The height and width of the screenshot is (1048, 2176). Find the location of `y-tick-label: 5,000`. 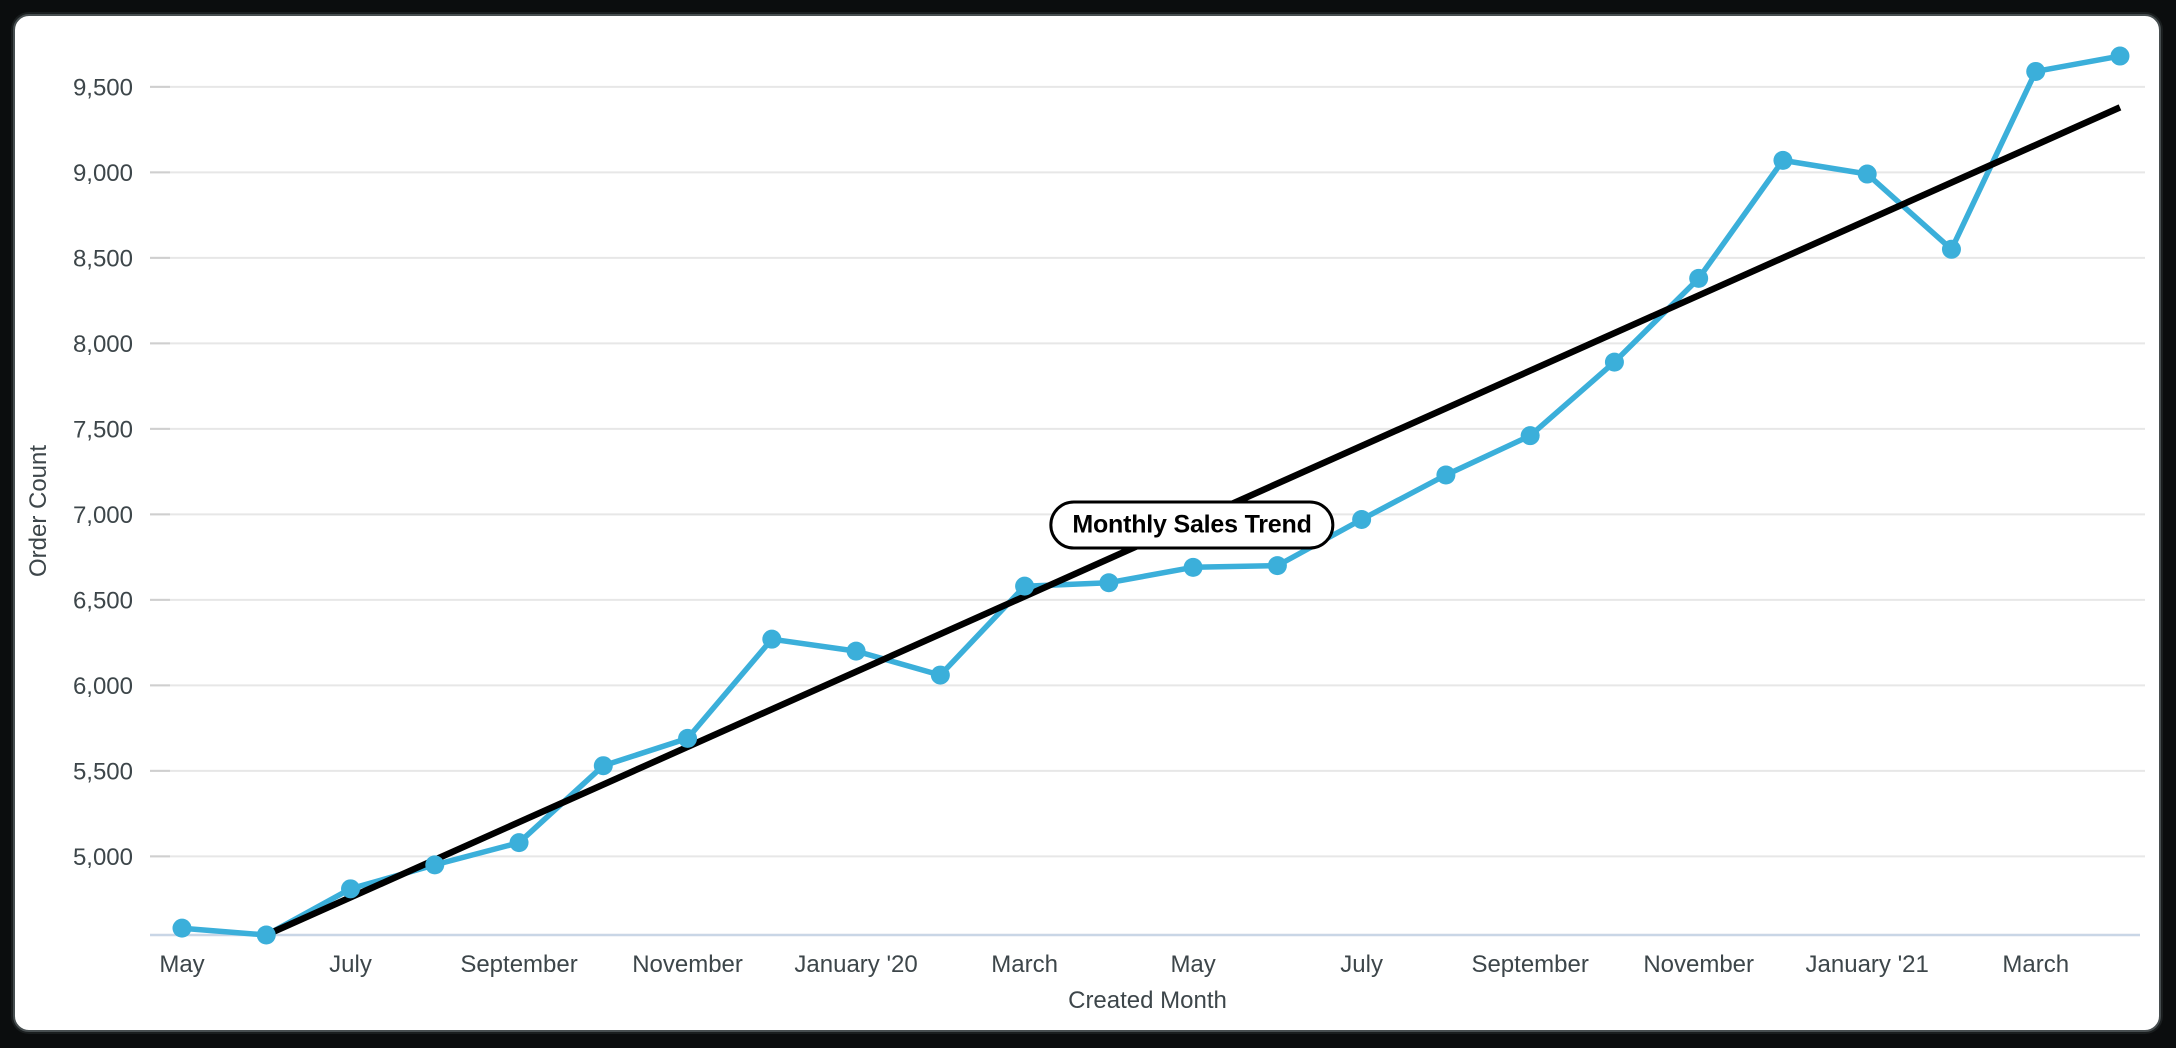

y-tick-label: 5,000 is located at coordinates (103, 857).